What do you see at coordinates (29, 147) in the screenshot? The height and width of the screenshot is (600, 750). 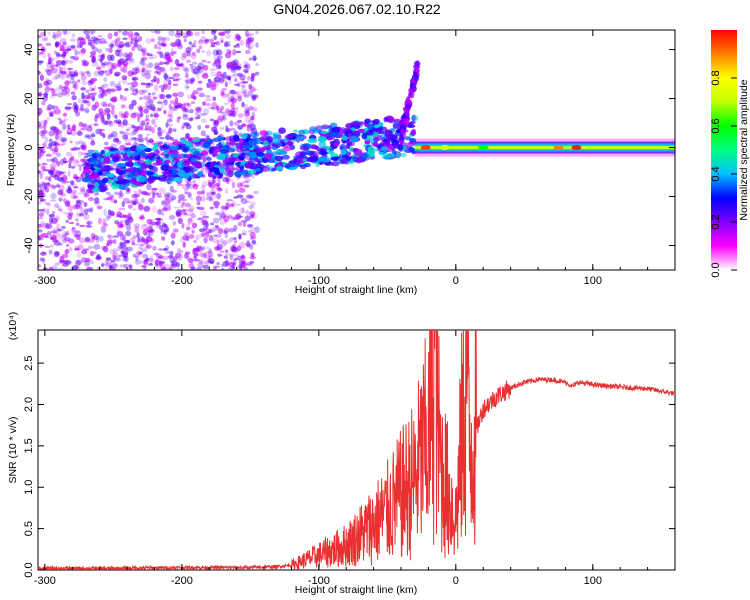 I see `spectrogram-y-tick-label: 0` at bounding box center [29, 147].